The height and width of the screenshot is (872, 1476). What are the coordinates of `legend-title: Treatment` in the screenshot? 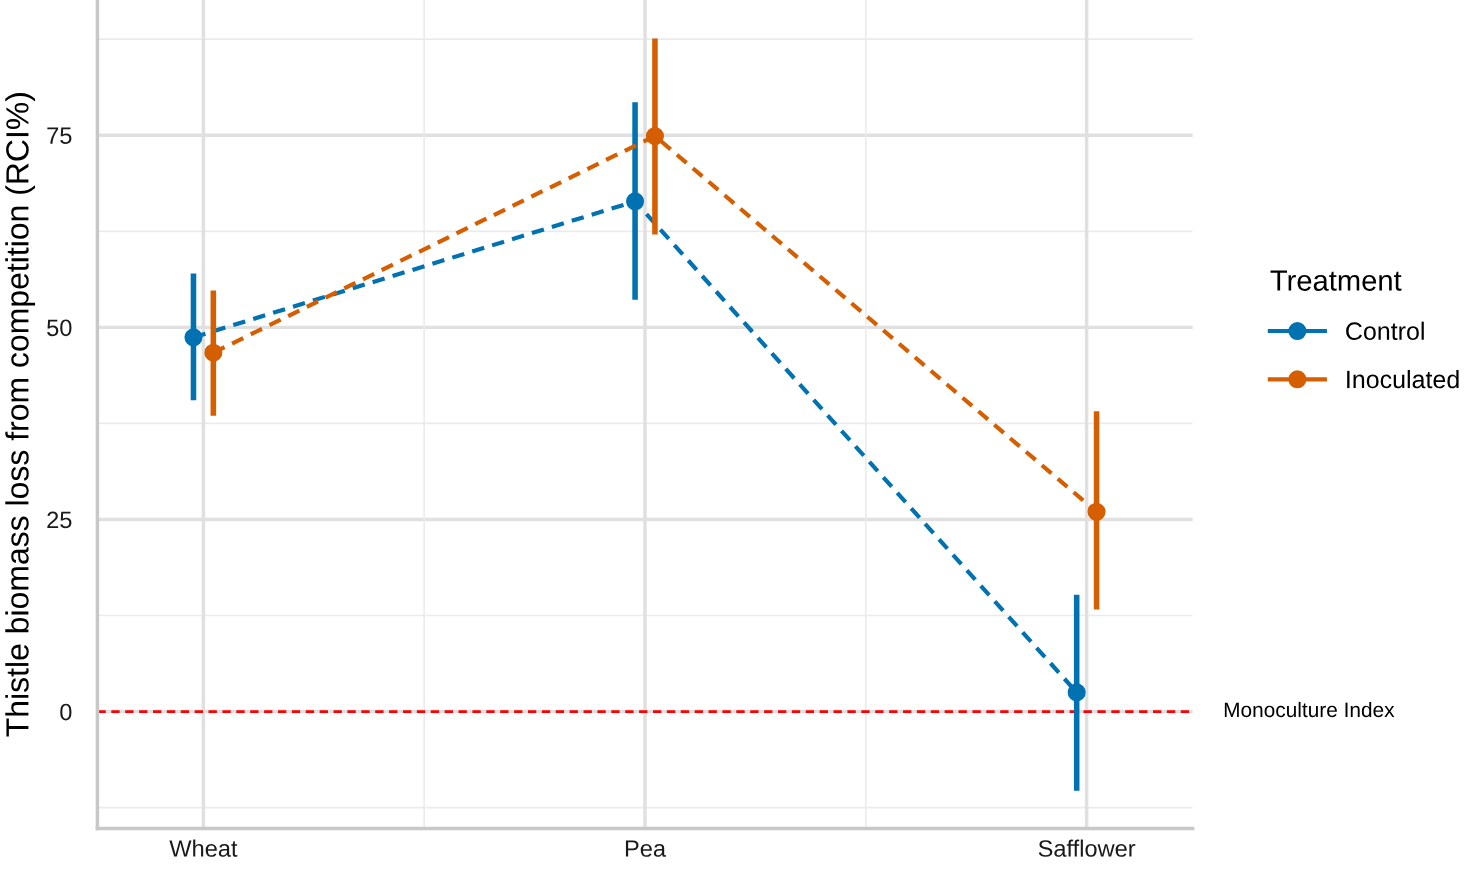 It's located at (1336, 280).